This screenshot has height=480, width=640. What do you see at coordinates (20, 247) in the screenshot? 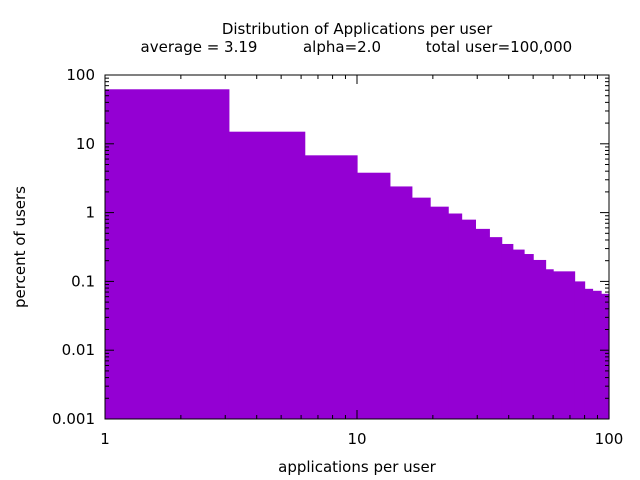
I see `y-axis-label: percent of users` at bounding box center [20, 247].